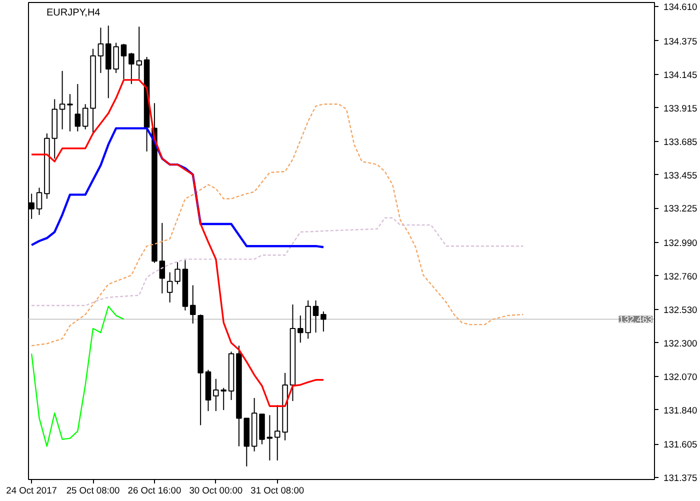  Describe the element at coordinates (681, 478) in the screenshot. I see `y-tick-label: 131.375` at that location.